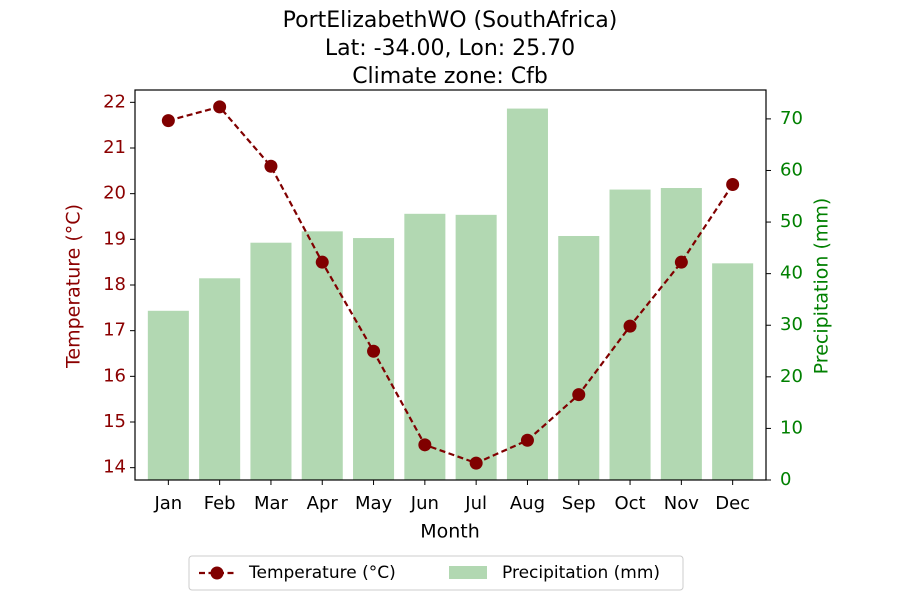 The width and height of the screenshot is (900, 600). What do you see at coordinates (220, 503) in the screenshot?
I see `x-tick-label: Feb` at bounding box center [220, 503].